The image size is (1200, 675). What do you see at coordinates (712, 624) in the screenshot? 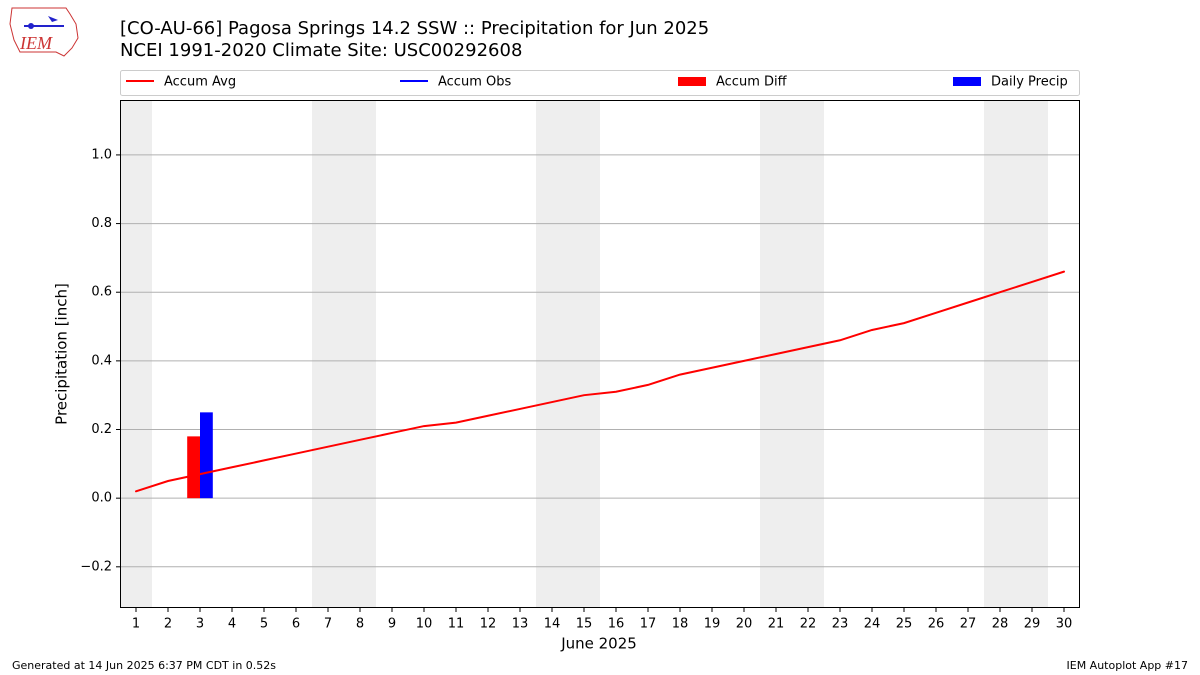
I see `x-tick-label: 19` at bounding box center [712, 624].